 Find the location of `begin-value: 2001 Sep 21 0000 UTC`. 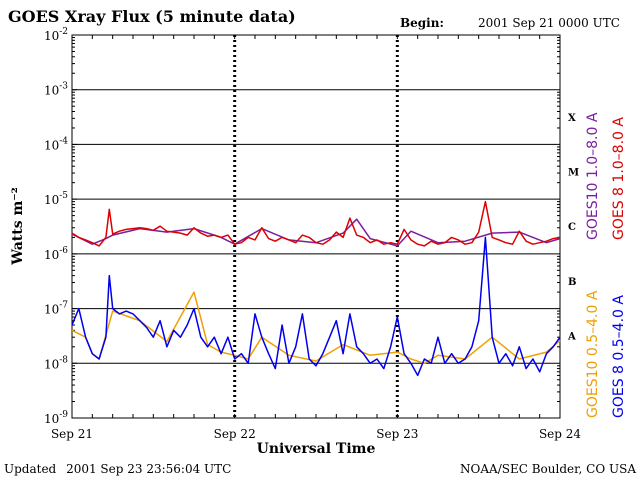

begin-value: 2001 Sep 21 0000 UTC is located at coordinates (549, 23).